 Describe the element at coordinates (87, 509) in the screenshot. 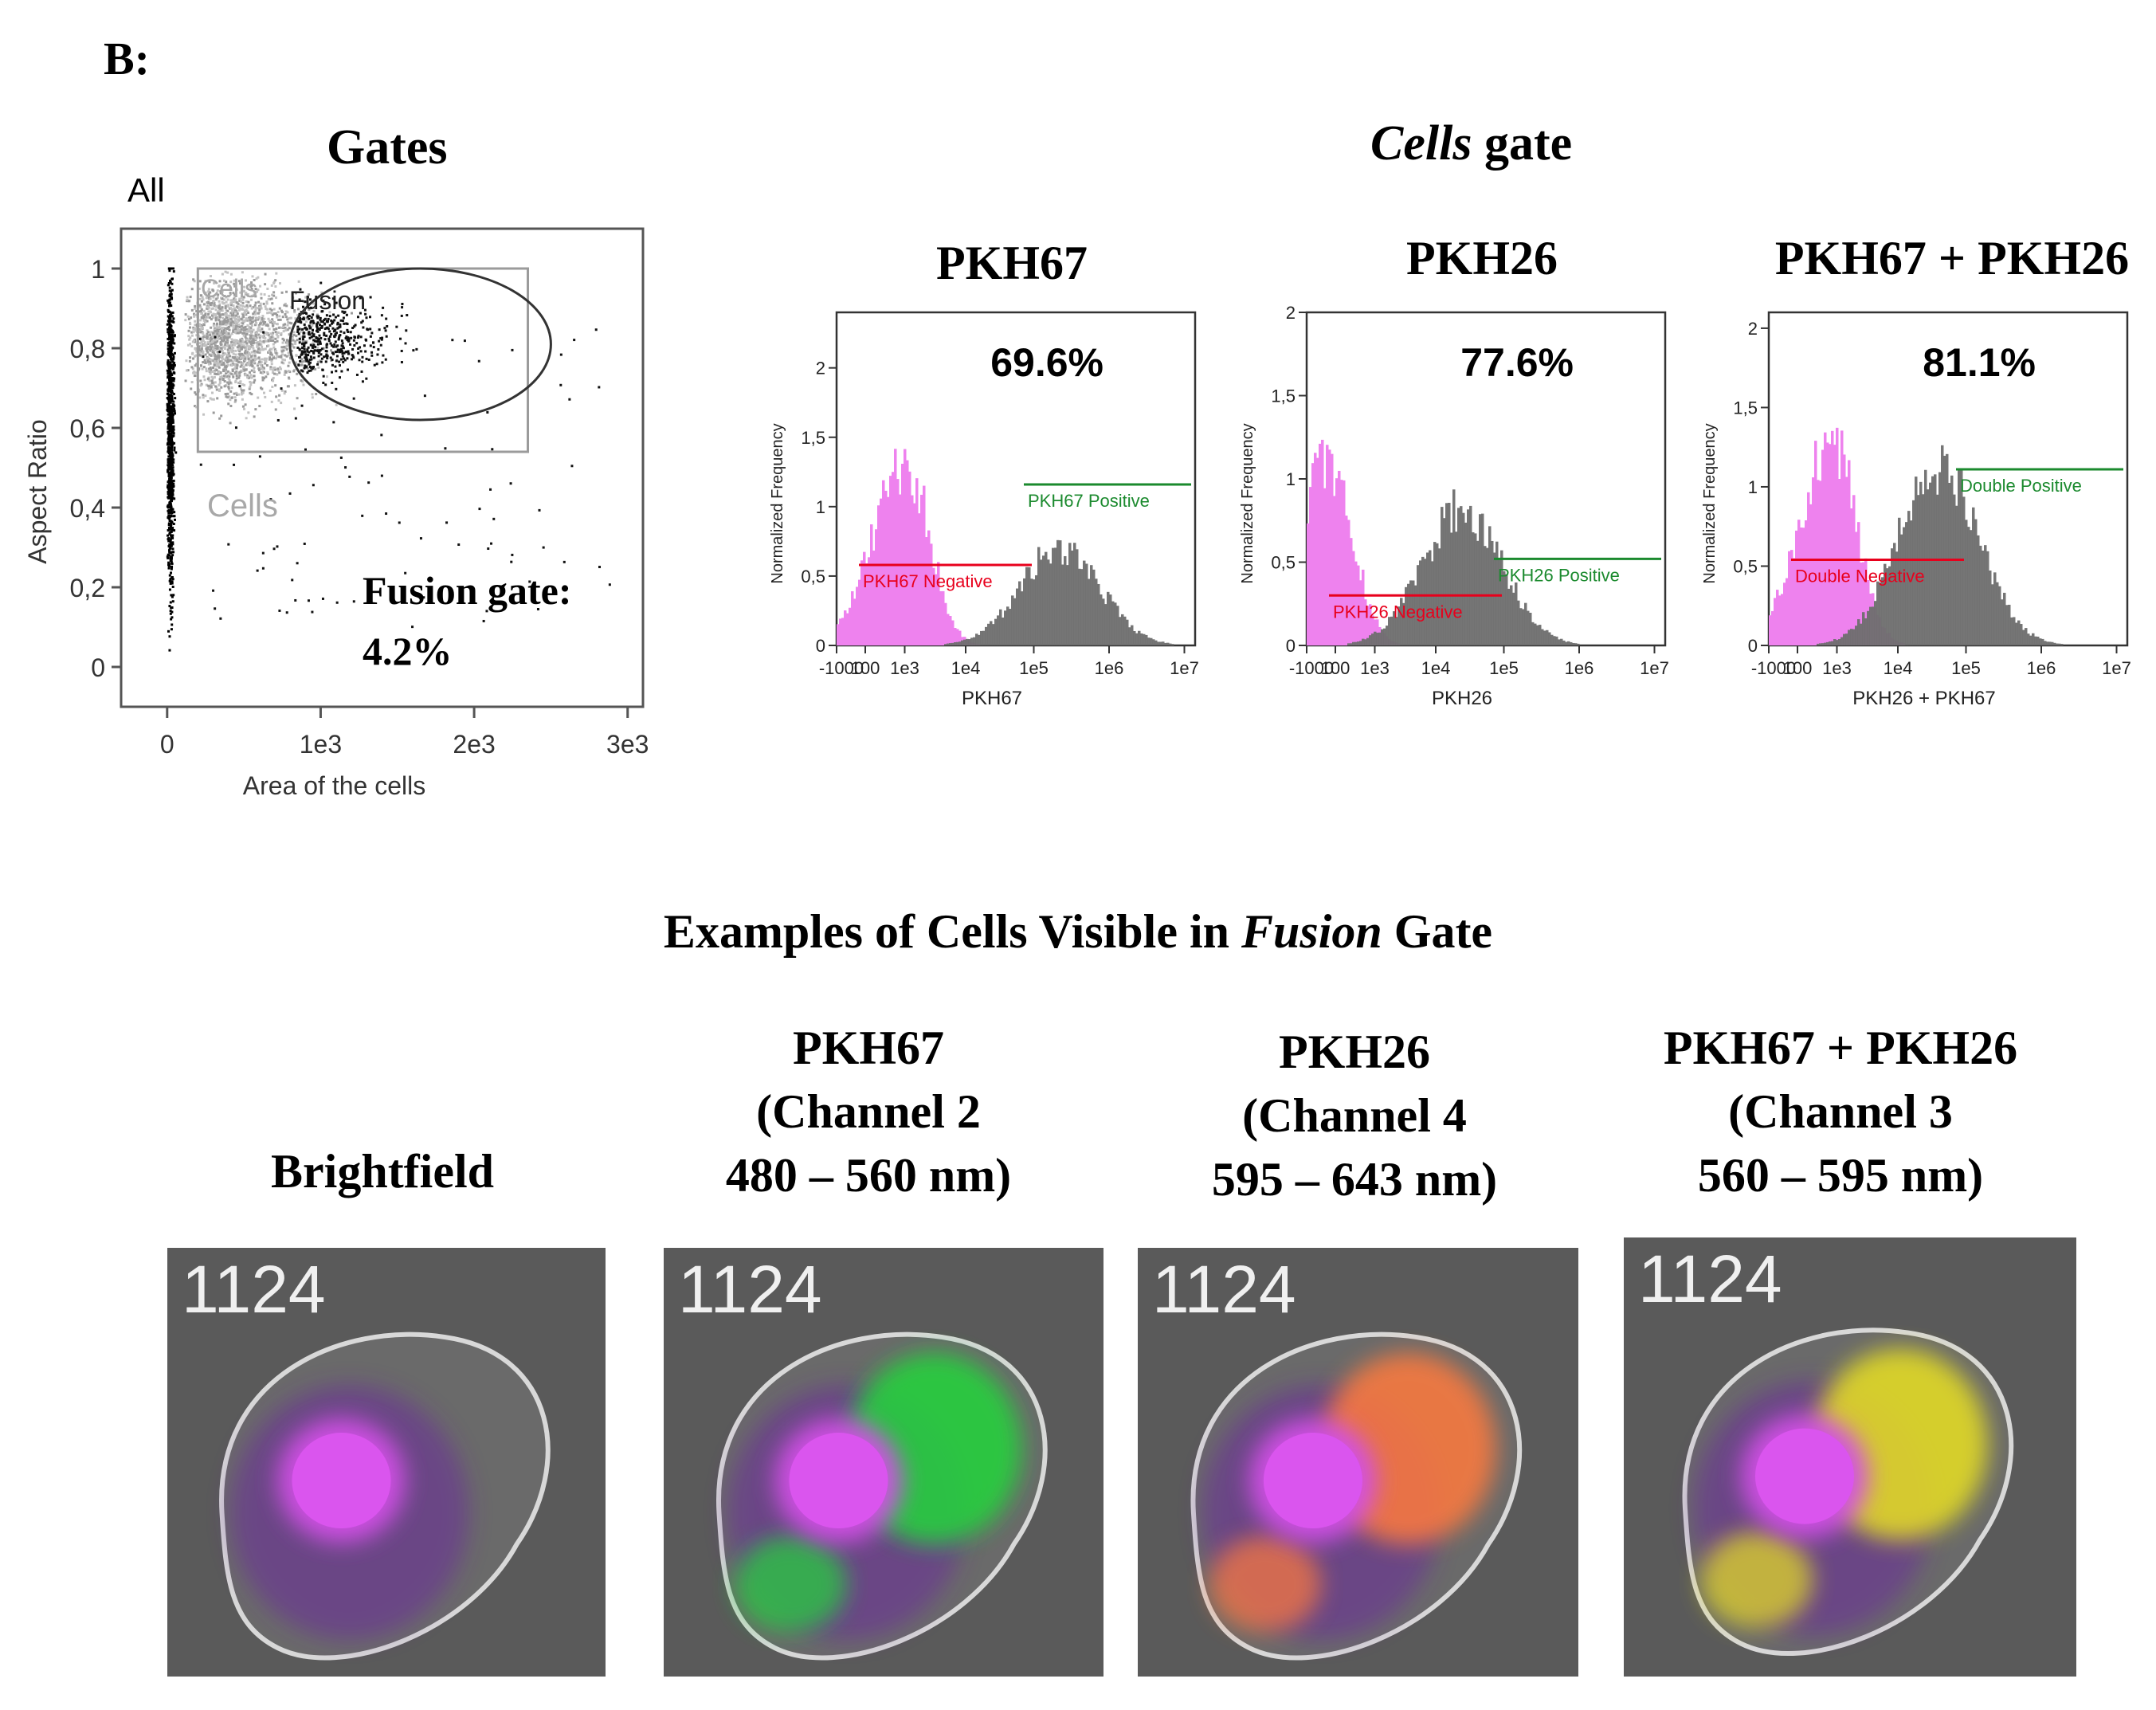

I see `y-tick-label: 0,4` at that location.